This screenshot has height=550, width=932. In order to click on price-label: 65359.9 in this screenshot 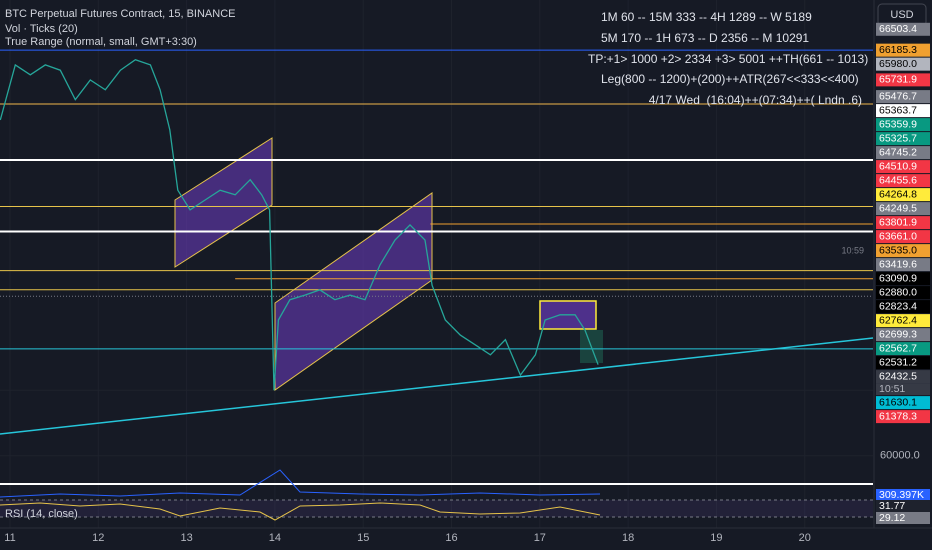, I will do `click(898, 124)`.